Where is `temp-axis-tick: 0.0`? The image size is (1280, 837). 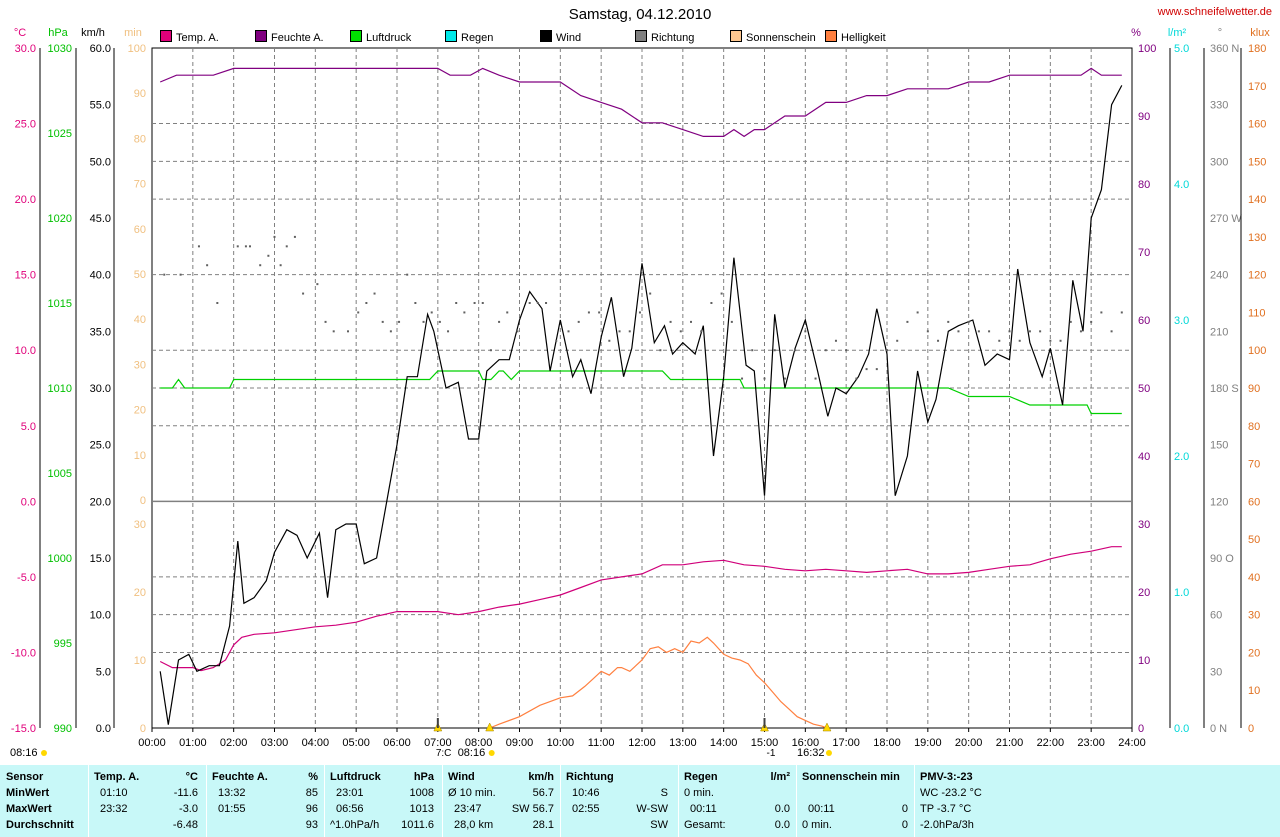 temp-axis-tick: 0.0 is located at coordinates (28, 502).